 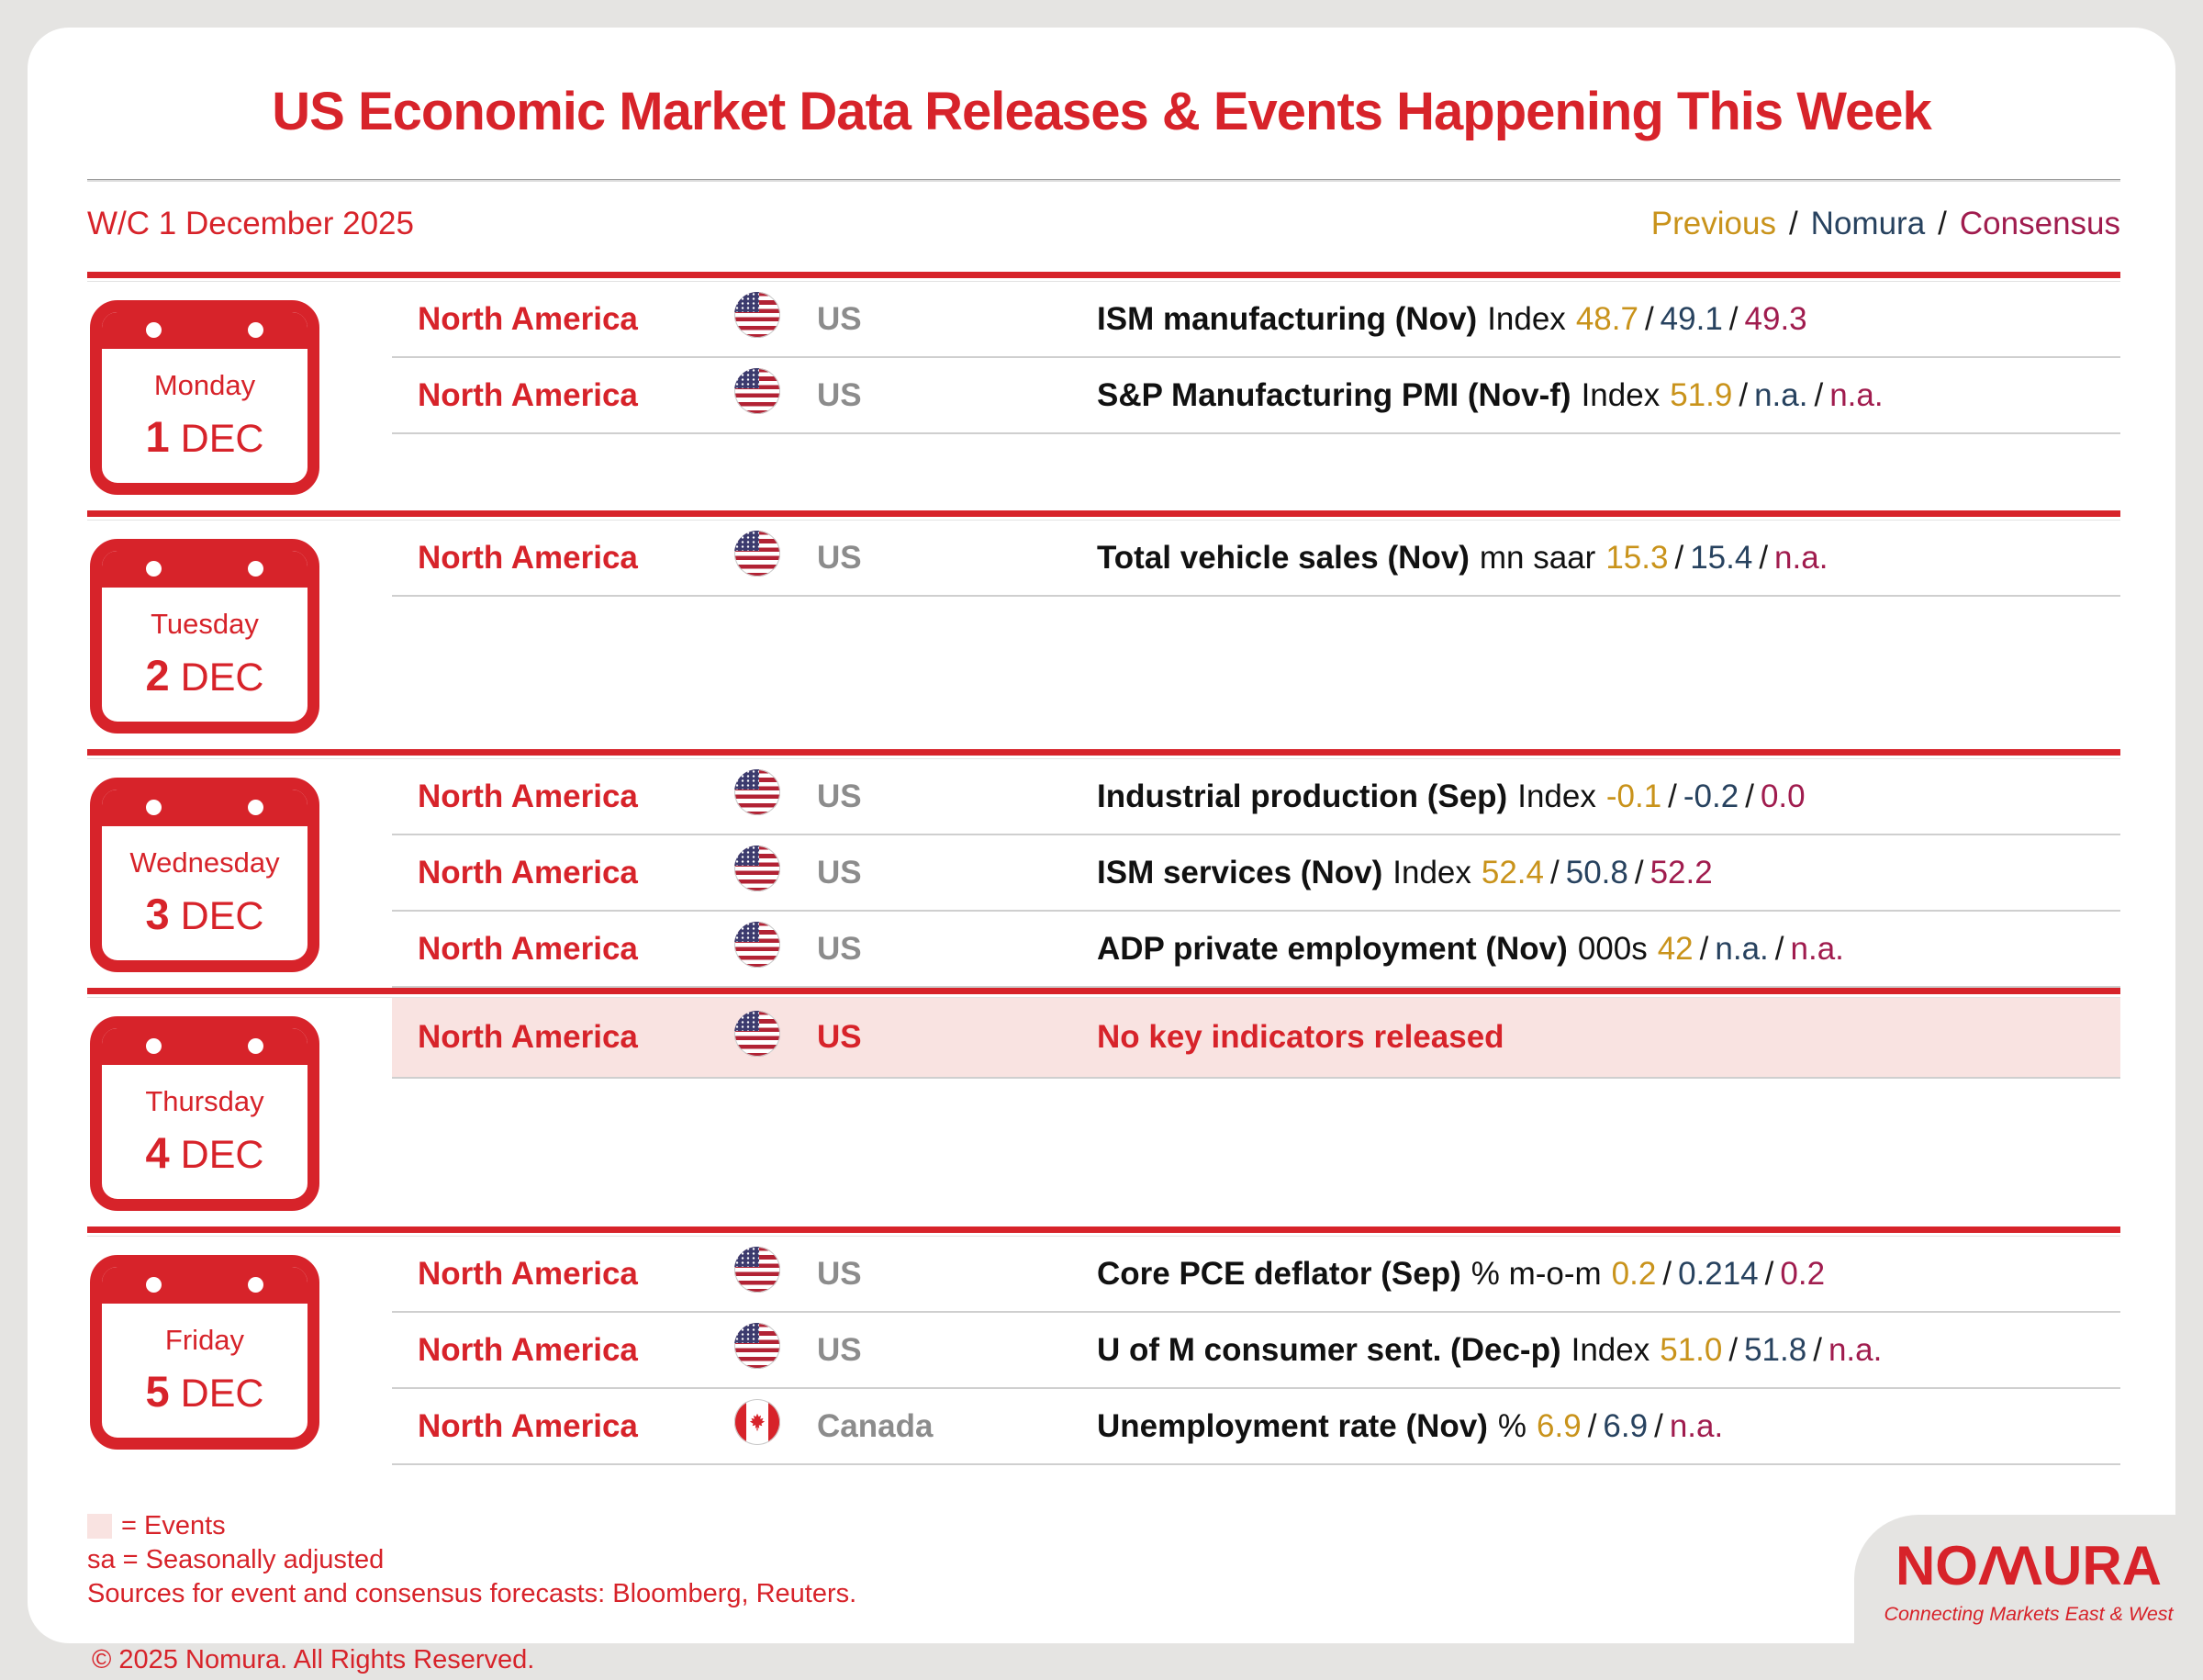 I want to click on calendar-icon: Tuesday 2 DEC, so click(x=205, y=636).